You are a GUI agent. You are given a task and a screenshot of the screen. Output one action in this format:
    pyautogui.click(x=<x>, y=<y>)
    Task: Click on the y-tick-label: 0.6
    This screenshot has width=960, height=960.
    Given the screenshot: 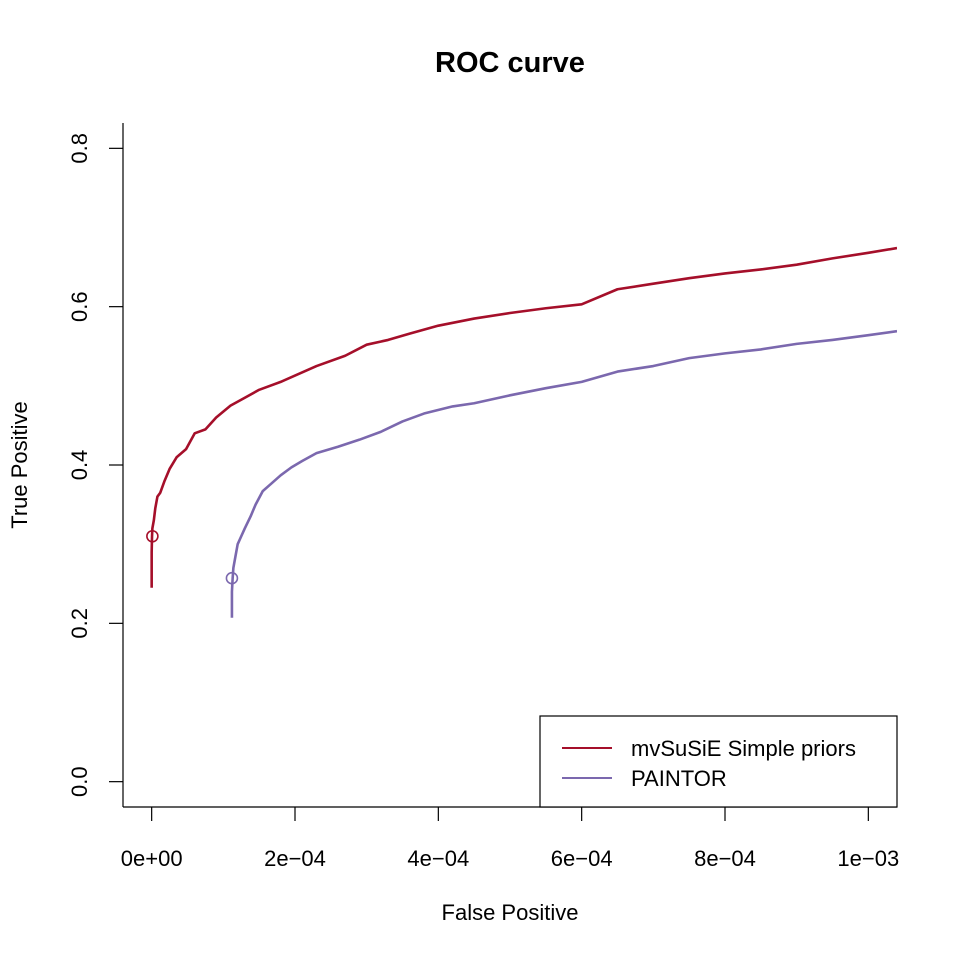 What is the action you would take?
    pyautogui.click(x=79, y=306)
    